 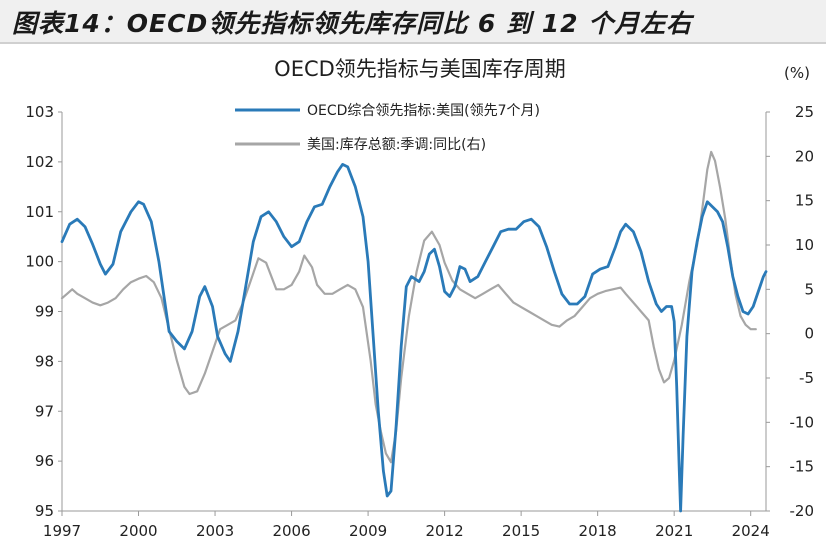 What do you see at coordinates (802, 511) in the screenshot?
I see `right-tick-label: -20` at bounding box center [802, 511].